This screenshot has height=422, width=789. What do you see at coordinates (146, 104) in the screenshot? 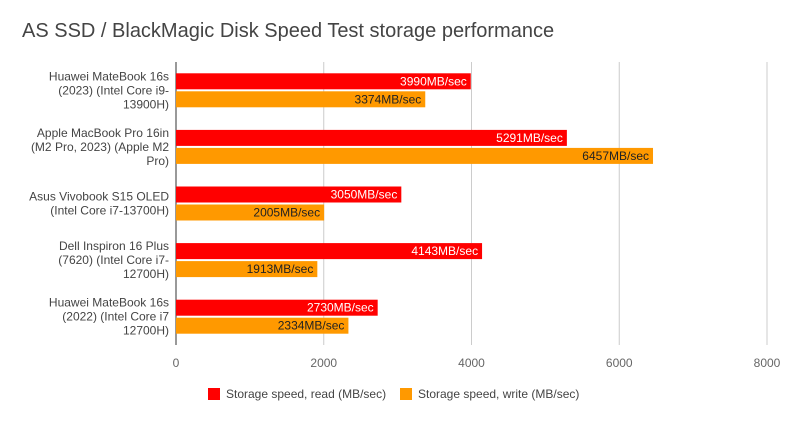
I see `category-label: 13900H)` at bounding box center [146, 104].